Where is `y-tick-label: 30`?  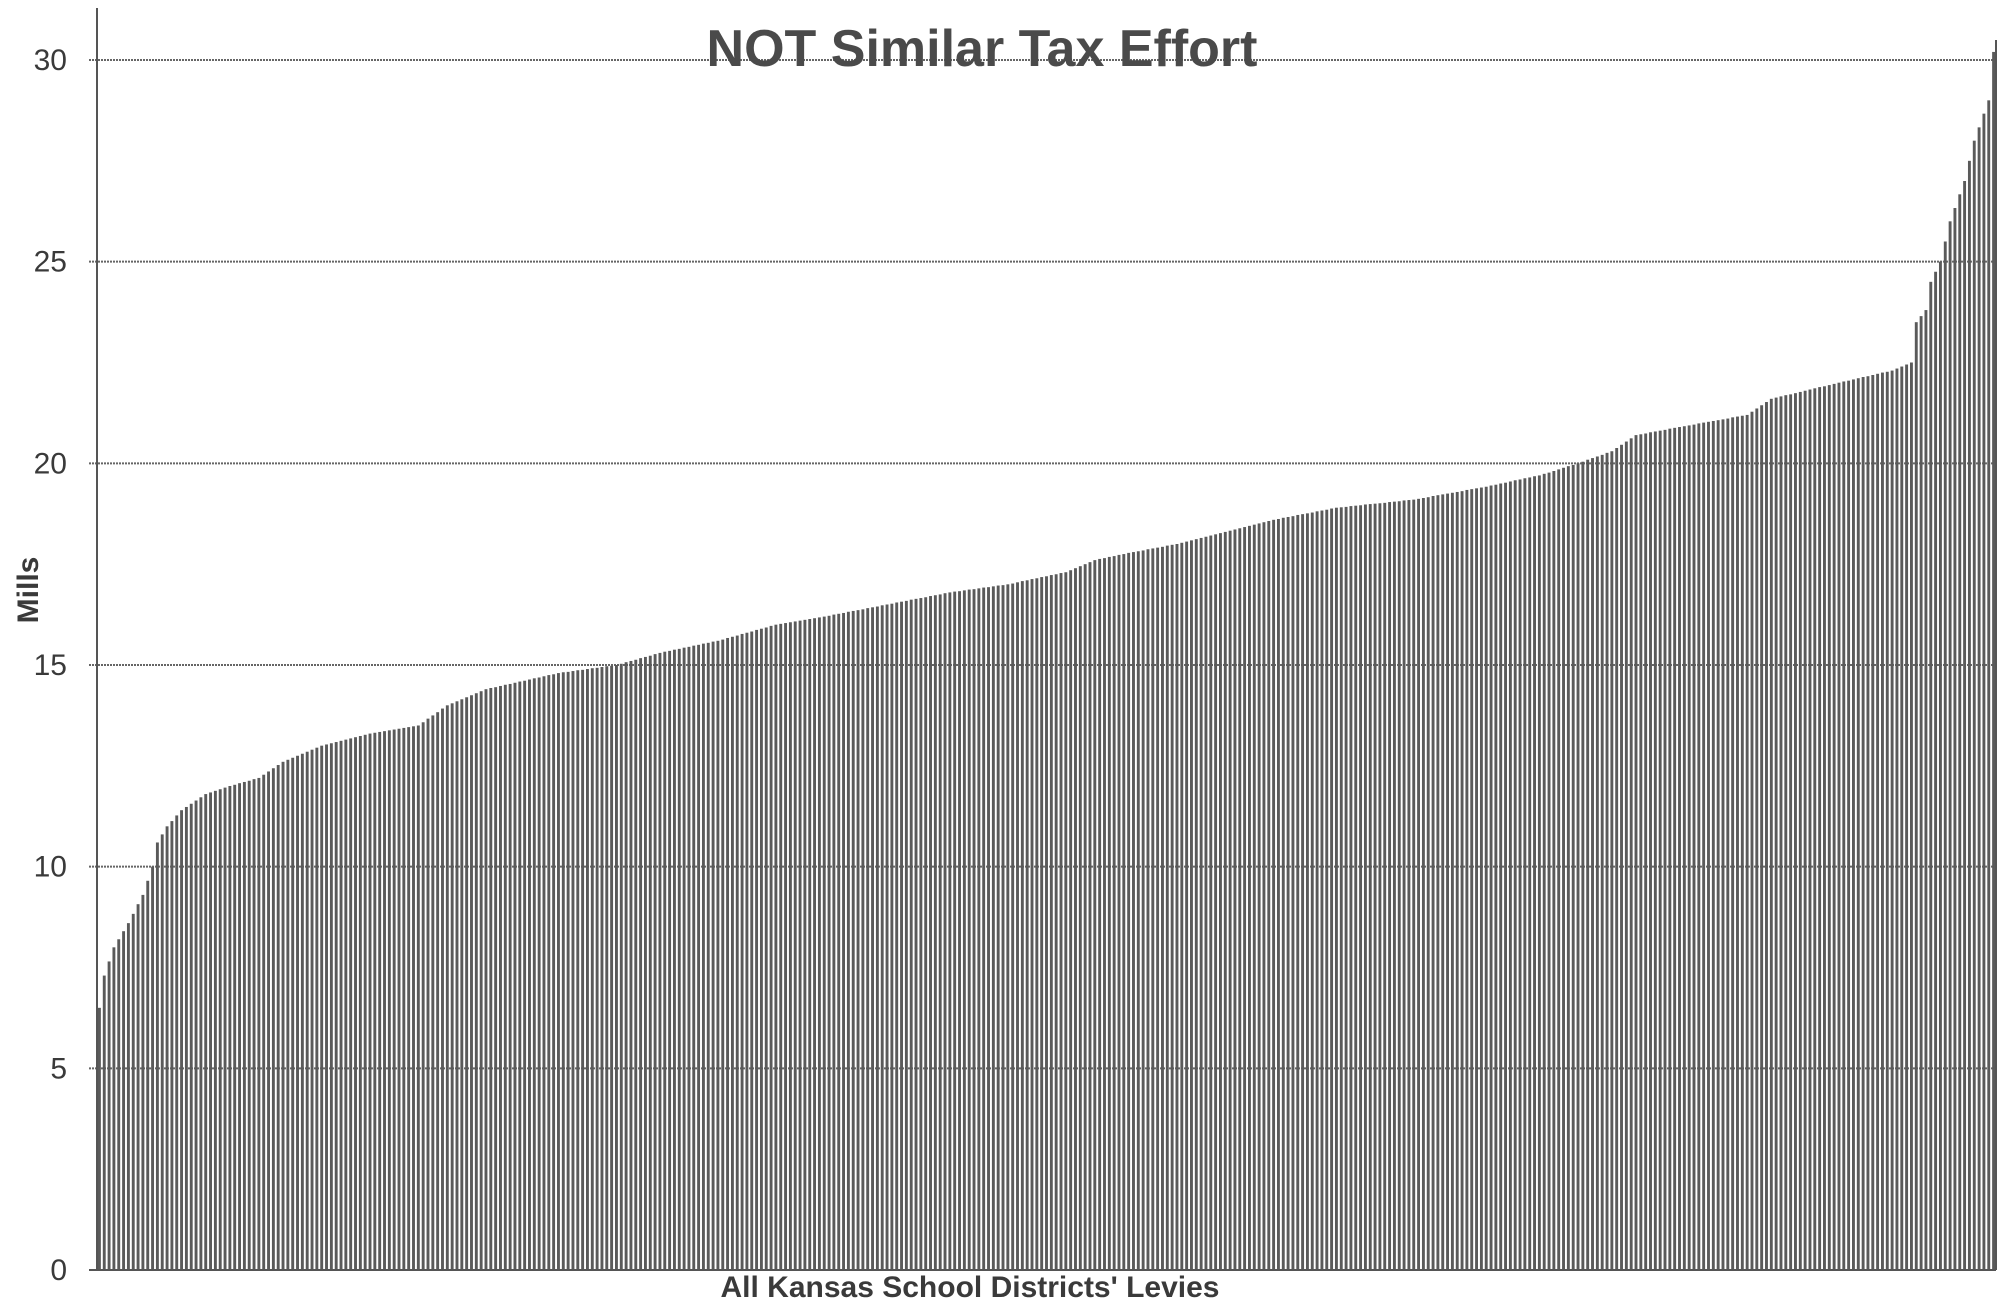 y-tick-label: 30 is located at coordinates (50, 60).